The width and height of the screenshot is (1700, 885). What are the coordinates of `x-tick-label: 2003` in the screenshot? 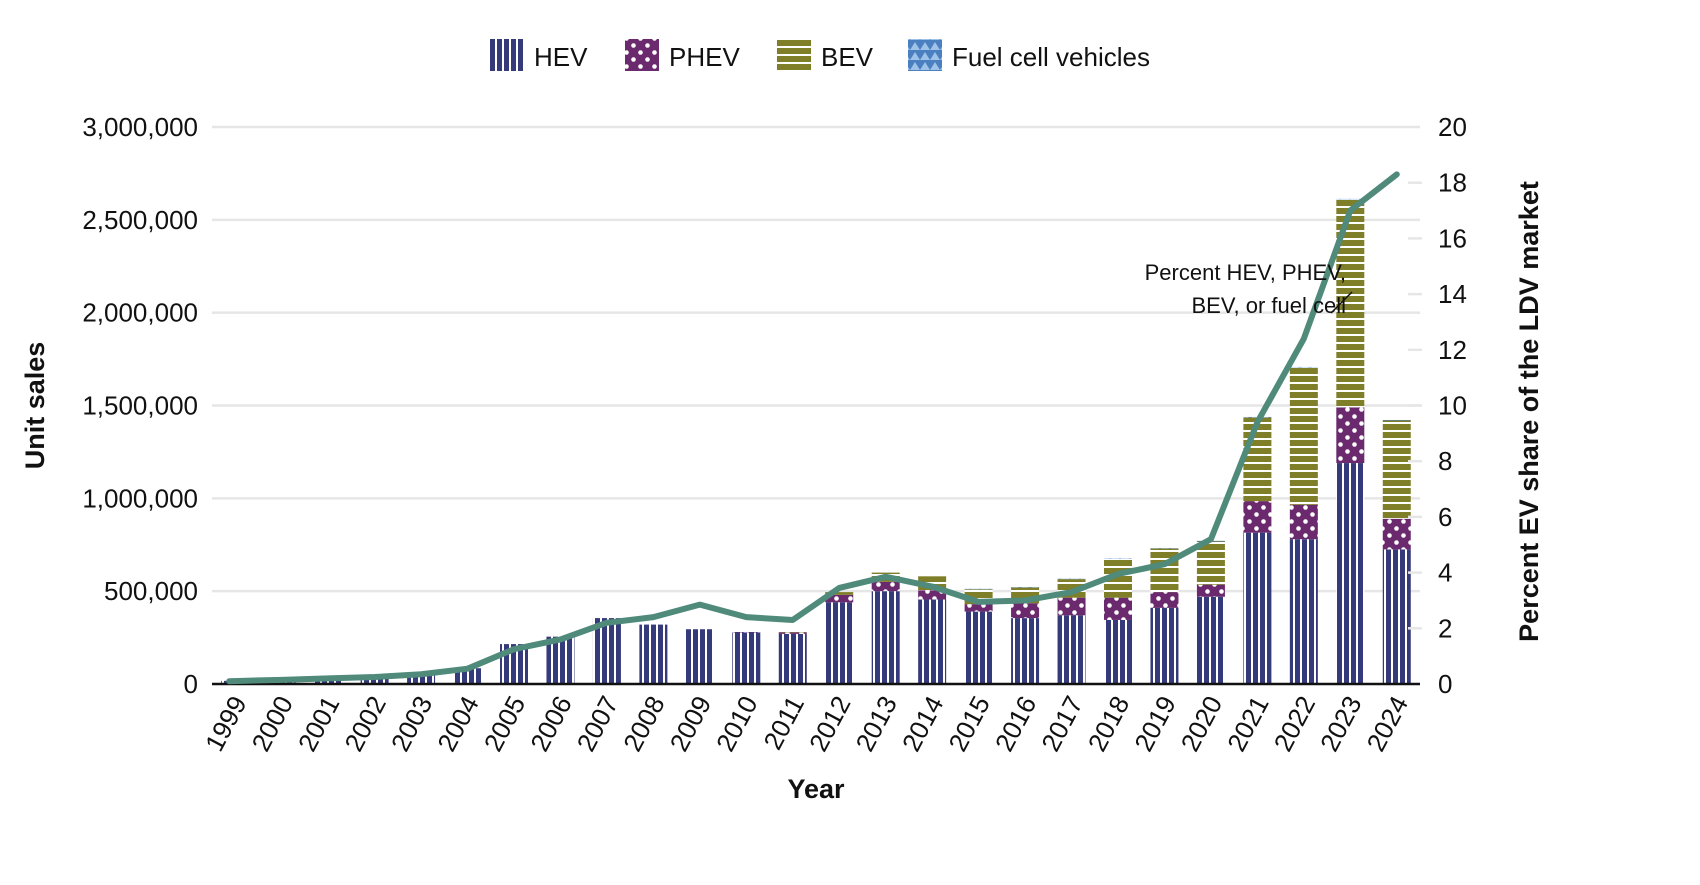 It's located at (412, 723).